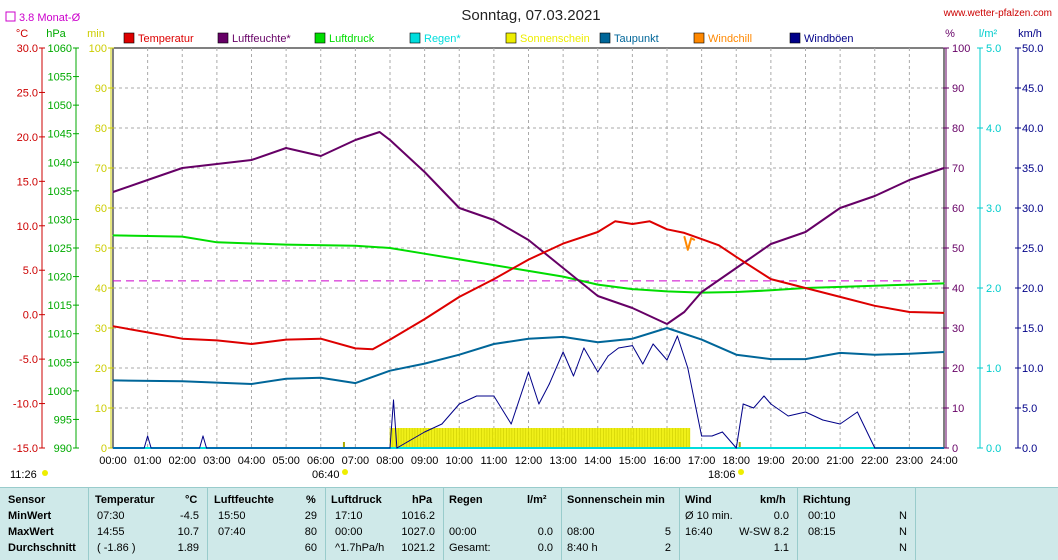  What do you see at coordinates (345, 472) in the screenshot?
I see `sunrise-icon` at bounding box center [345, 472].